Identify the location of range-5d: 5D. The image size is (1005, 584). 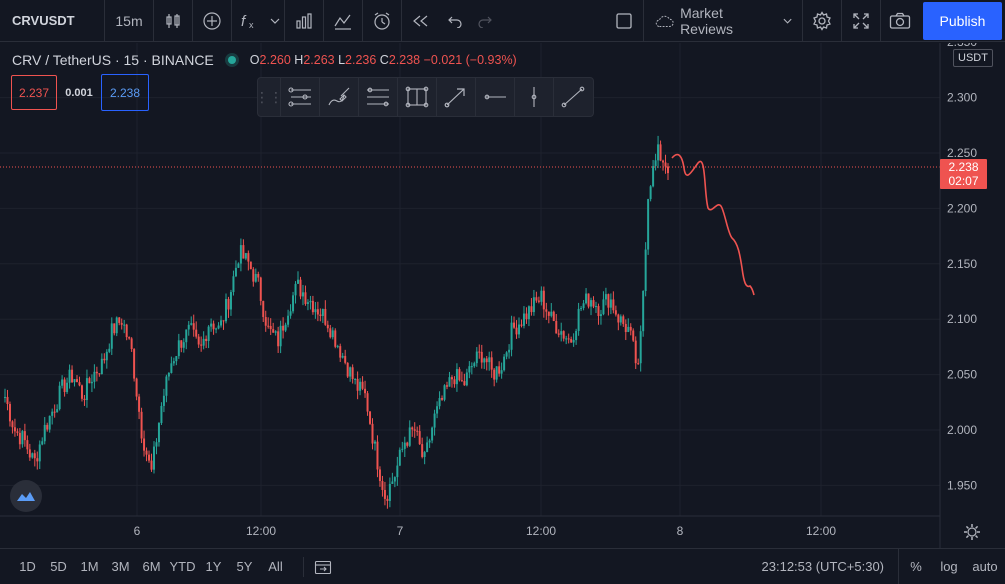
(58, 566).